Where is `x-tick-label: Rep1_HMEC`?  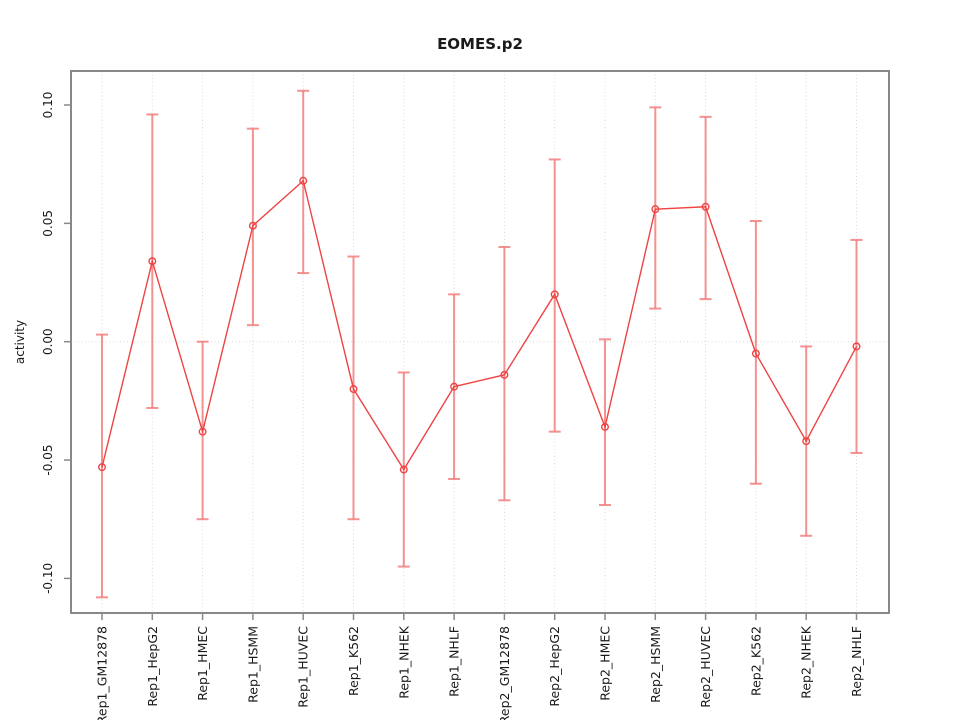 x-tick-label: Rep1_HMEC is located at coordinates (202, 663).